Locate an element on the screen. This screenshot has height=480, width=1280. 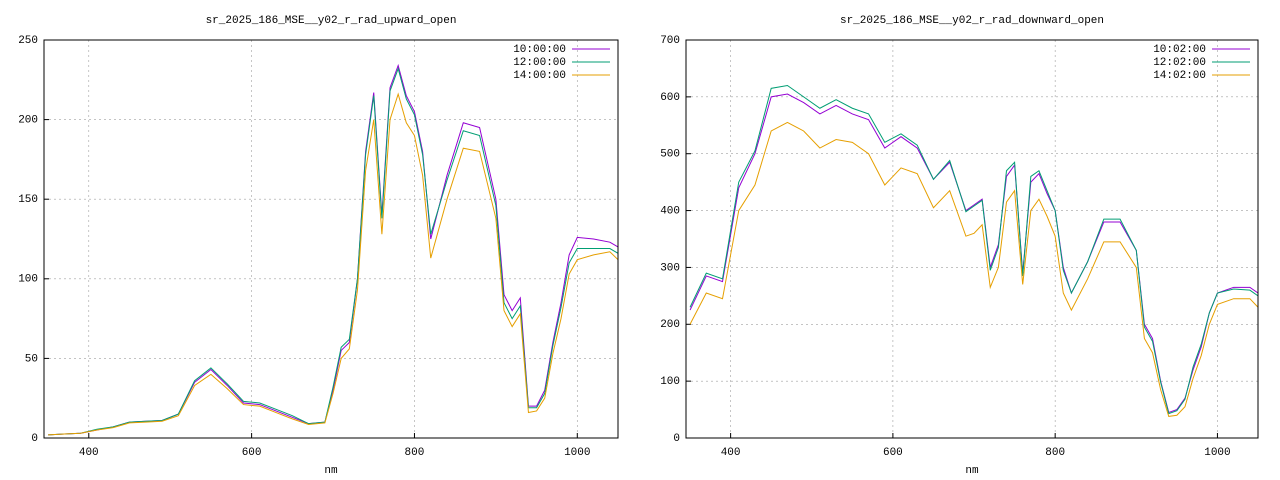
legend-label: 12:02:00 is located at coordinates (1179, 63).